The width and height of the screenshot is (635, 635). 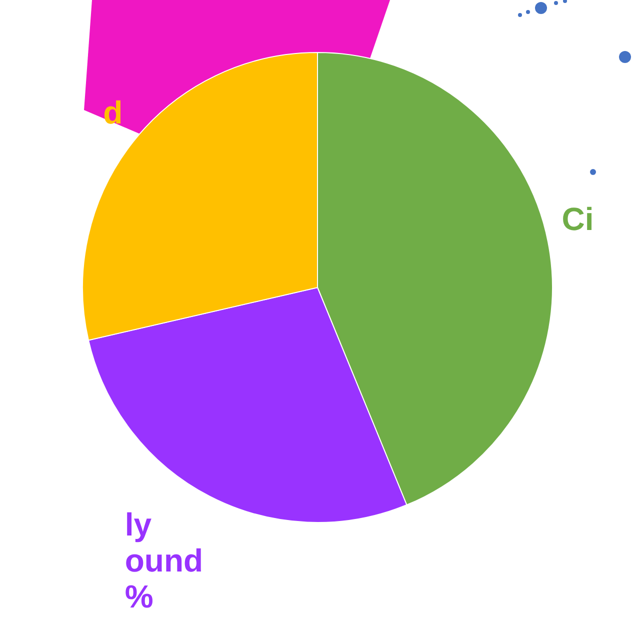 I want to click on slice-label: d, so click(x=113, y=112).